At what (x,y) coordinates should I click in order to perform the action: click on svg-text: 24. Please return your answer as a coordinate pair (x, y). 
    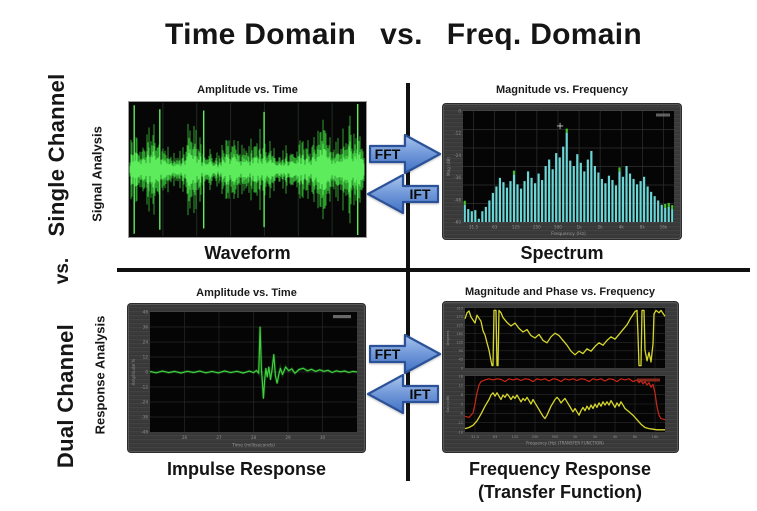
    Looking at the image, I should click on (146, 342).